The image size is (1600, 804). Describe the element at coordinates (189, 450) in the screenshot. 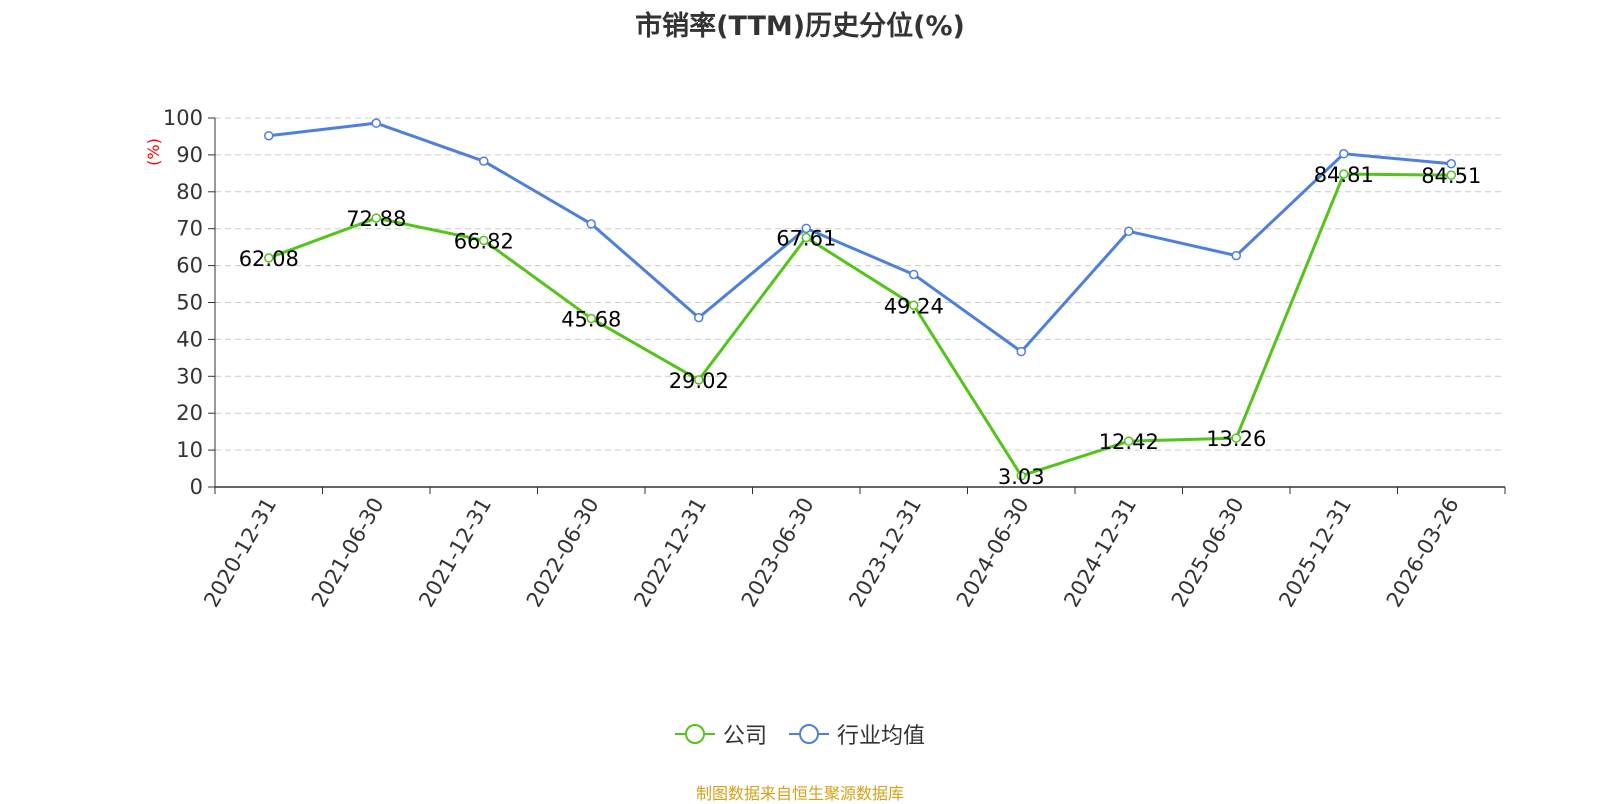

I see `y-tick-label: 10` at that location.